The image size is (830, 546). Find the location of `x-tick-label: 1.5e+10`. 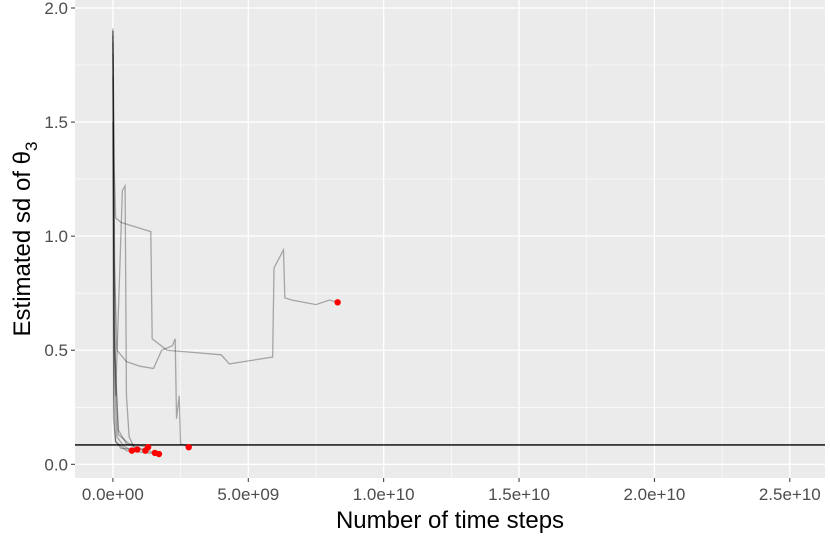

x-tick-label: 1.5e+10 is located at coordinates (519, 494).